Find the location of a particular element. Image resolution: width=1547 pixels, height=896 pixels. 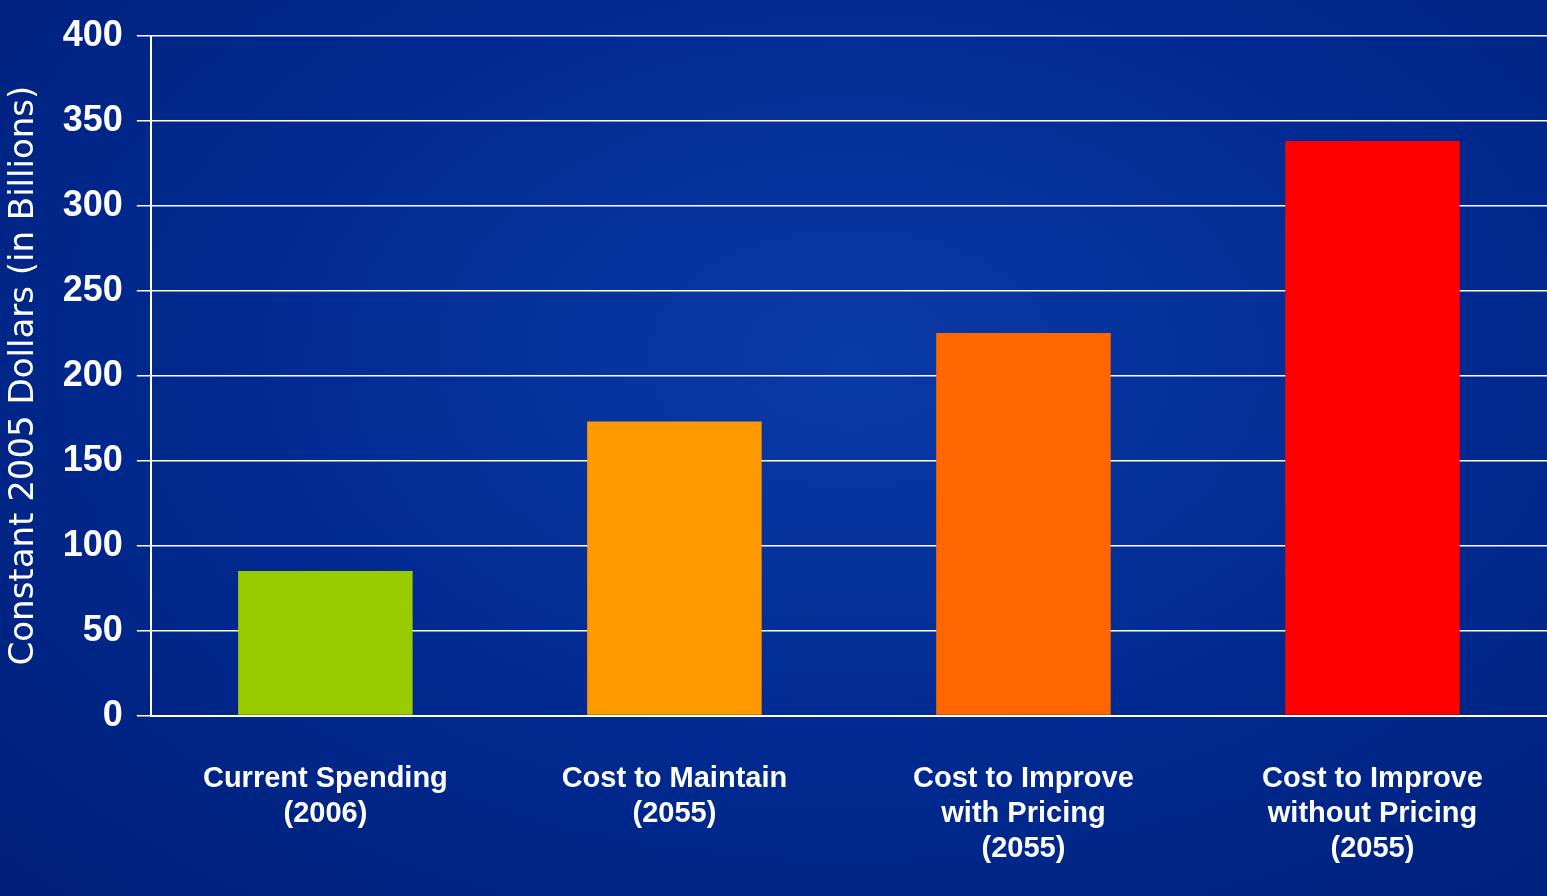

y-tick-label: 150 is located at coordinates (92, 458).